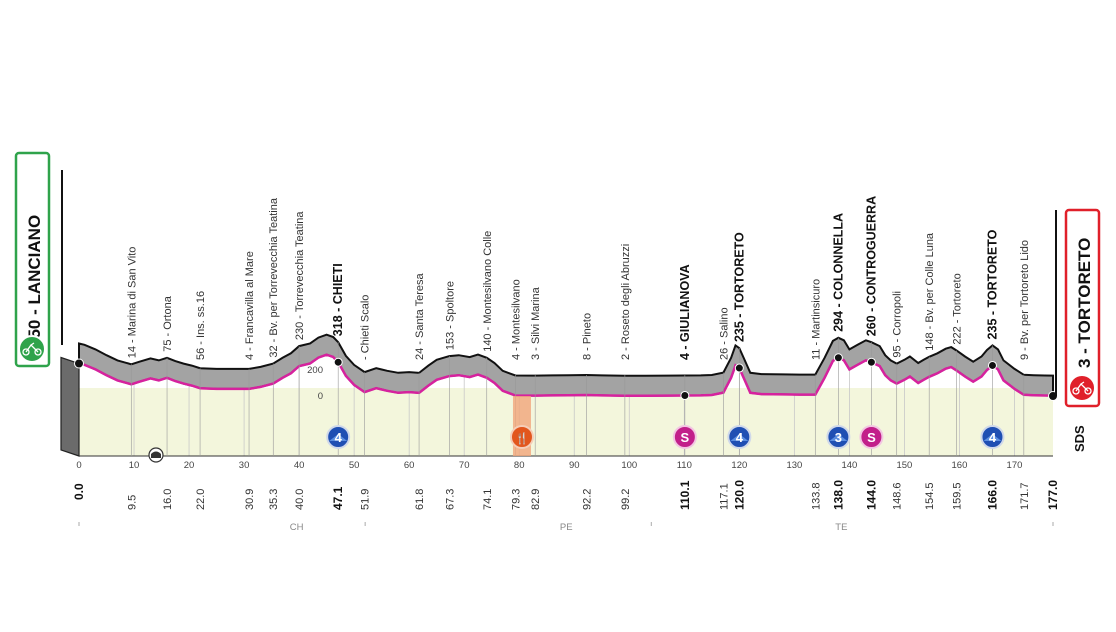  Describe the element at coordinates (724, 333) in the screenshot. I see `waypoint-label: 26 - Salino` at that location.